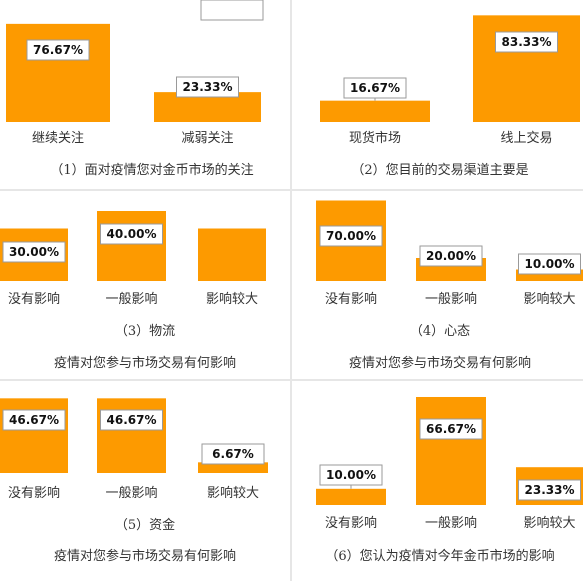 The image size is (583, 581). I want to click on data-label-1: 10.00%, so click(351, 475).